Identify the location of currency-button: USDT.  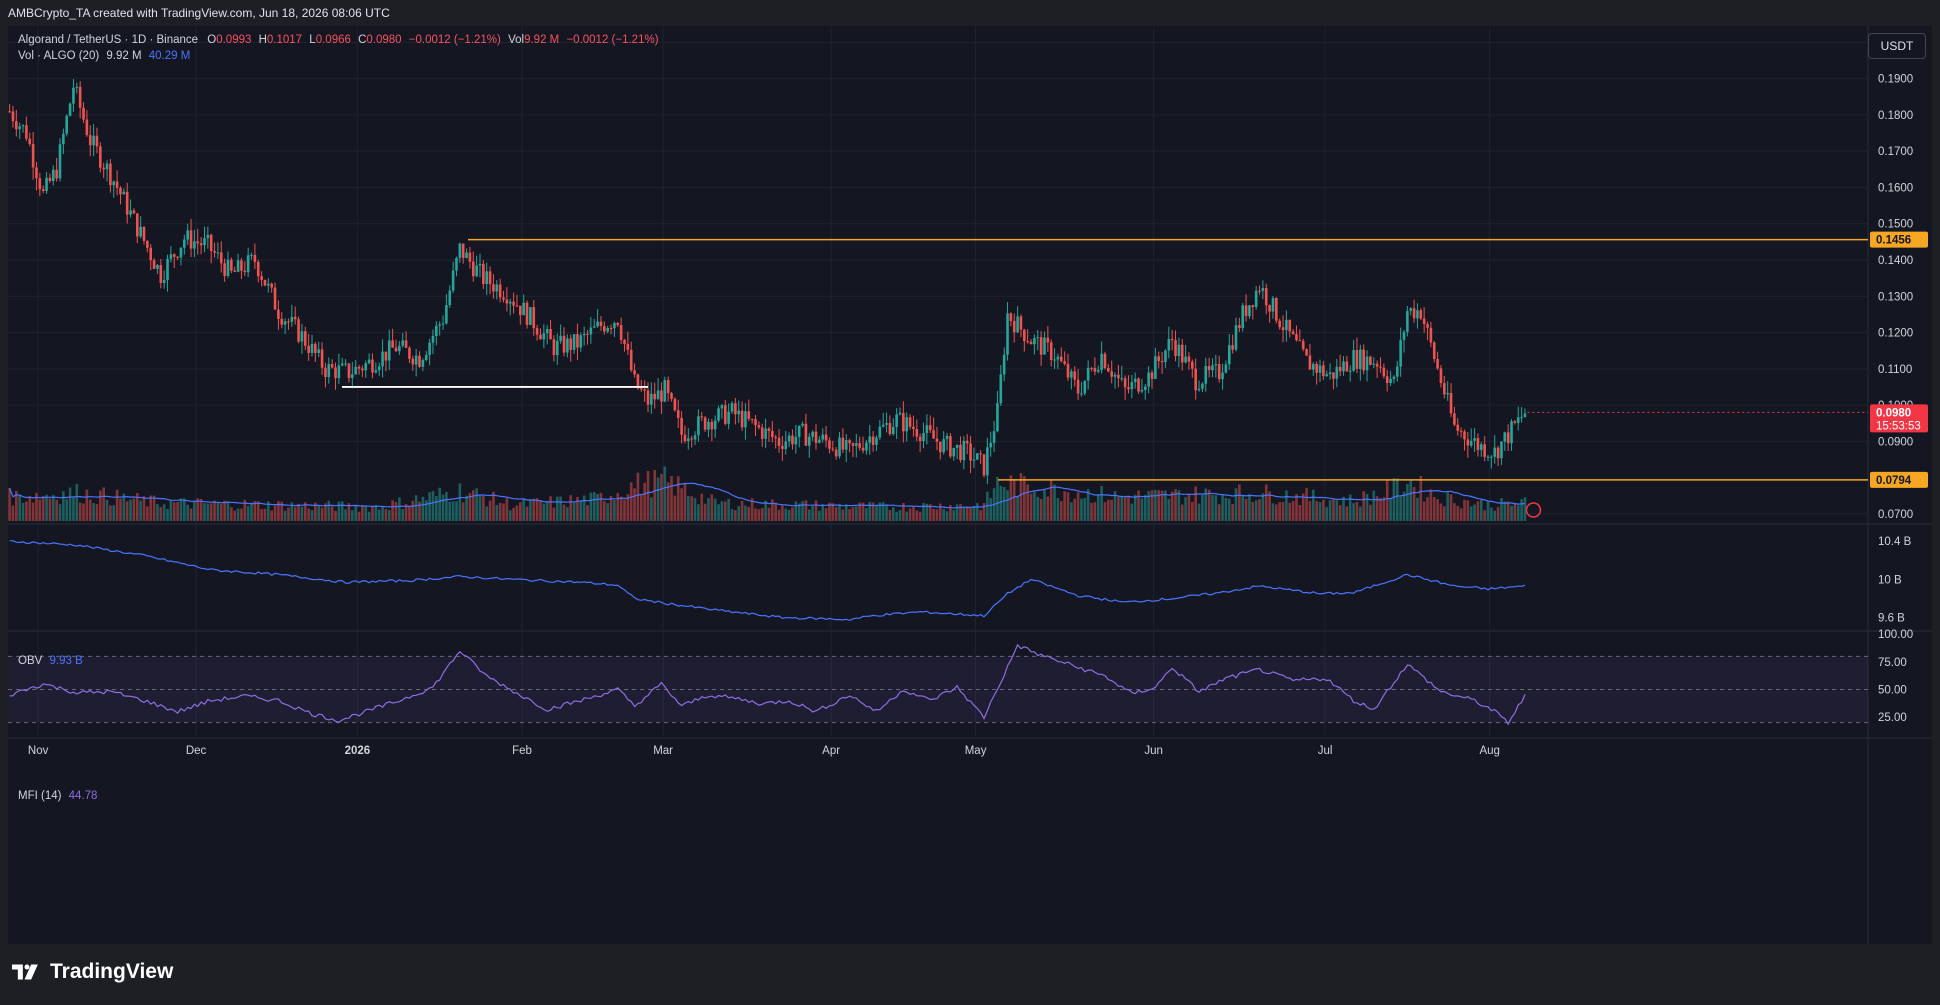
(1897, 46).